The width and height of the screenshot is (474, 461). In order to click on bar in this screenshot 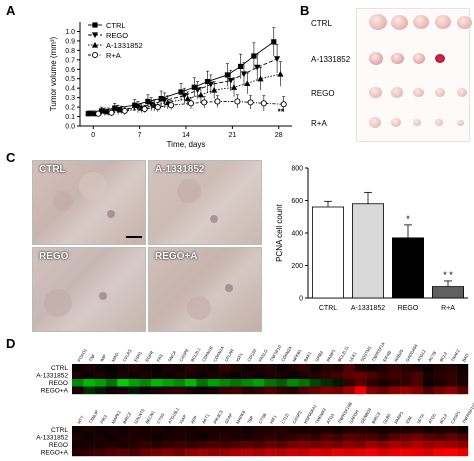, I will do `click(407, 268)`.